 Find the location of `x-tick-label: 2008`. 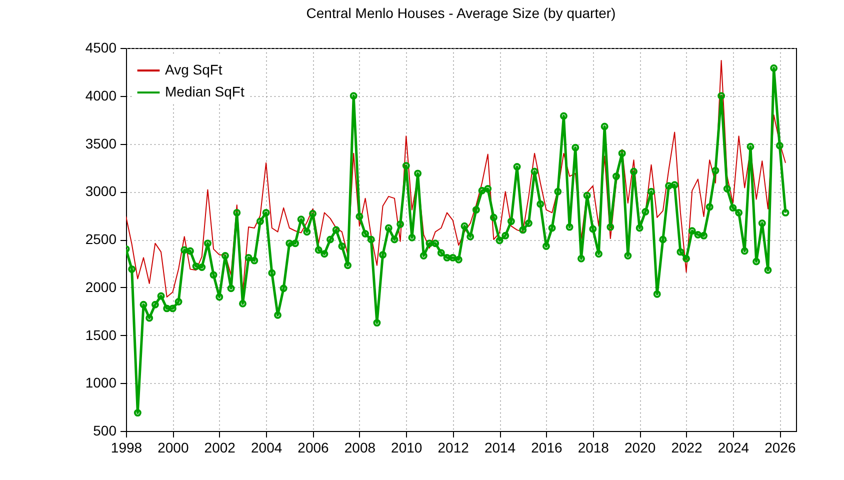

x-tick-label: 2008 is located at coordinates (360, 448).